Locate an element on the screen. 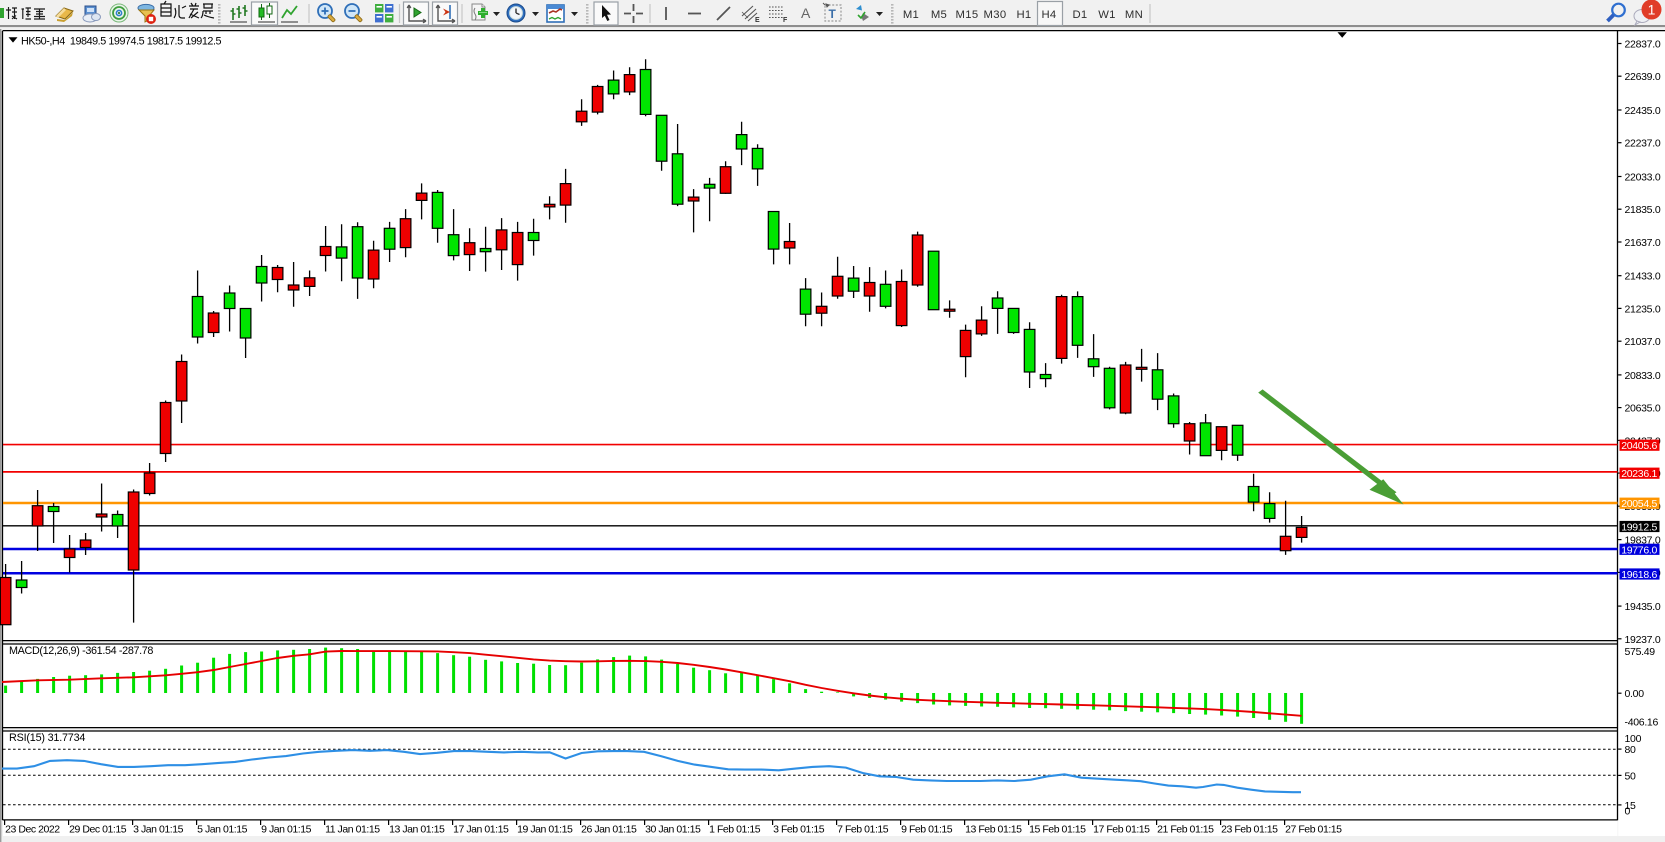  svg-text: 13 Feb 01:15 is located at coordinates (993, 830).